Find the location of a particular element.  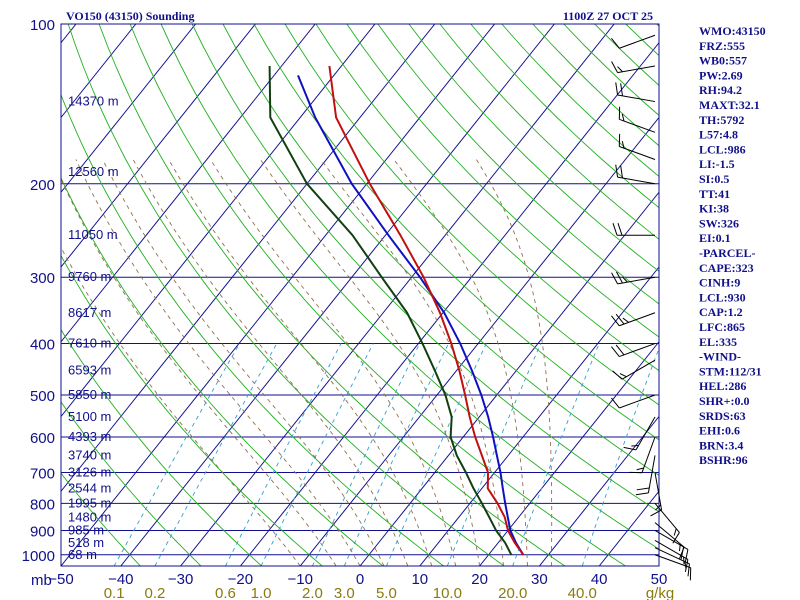

height-label: 1480 m is located at coordinates (89, 516).